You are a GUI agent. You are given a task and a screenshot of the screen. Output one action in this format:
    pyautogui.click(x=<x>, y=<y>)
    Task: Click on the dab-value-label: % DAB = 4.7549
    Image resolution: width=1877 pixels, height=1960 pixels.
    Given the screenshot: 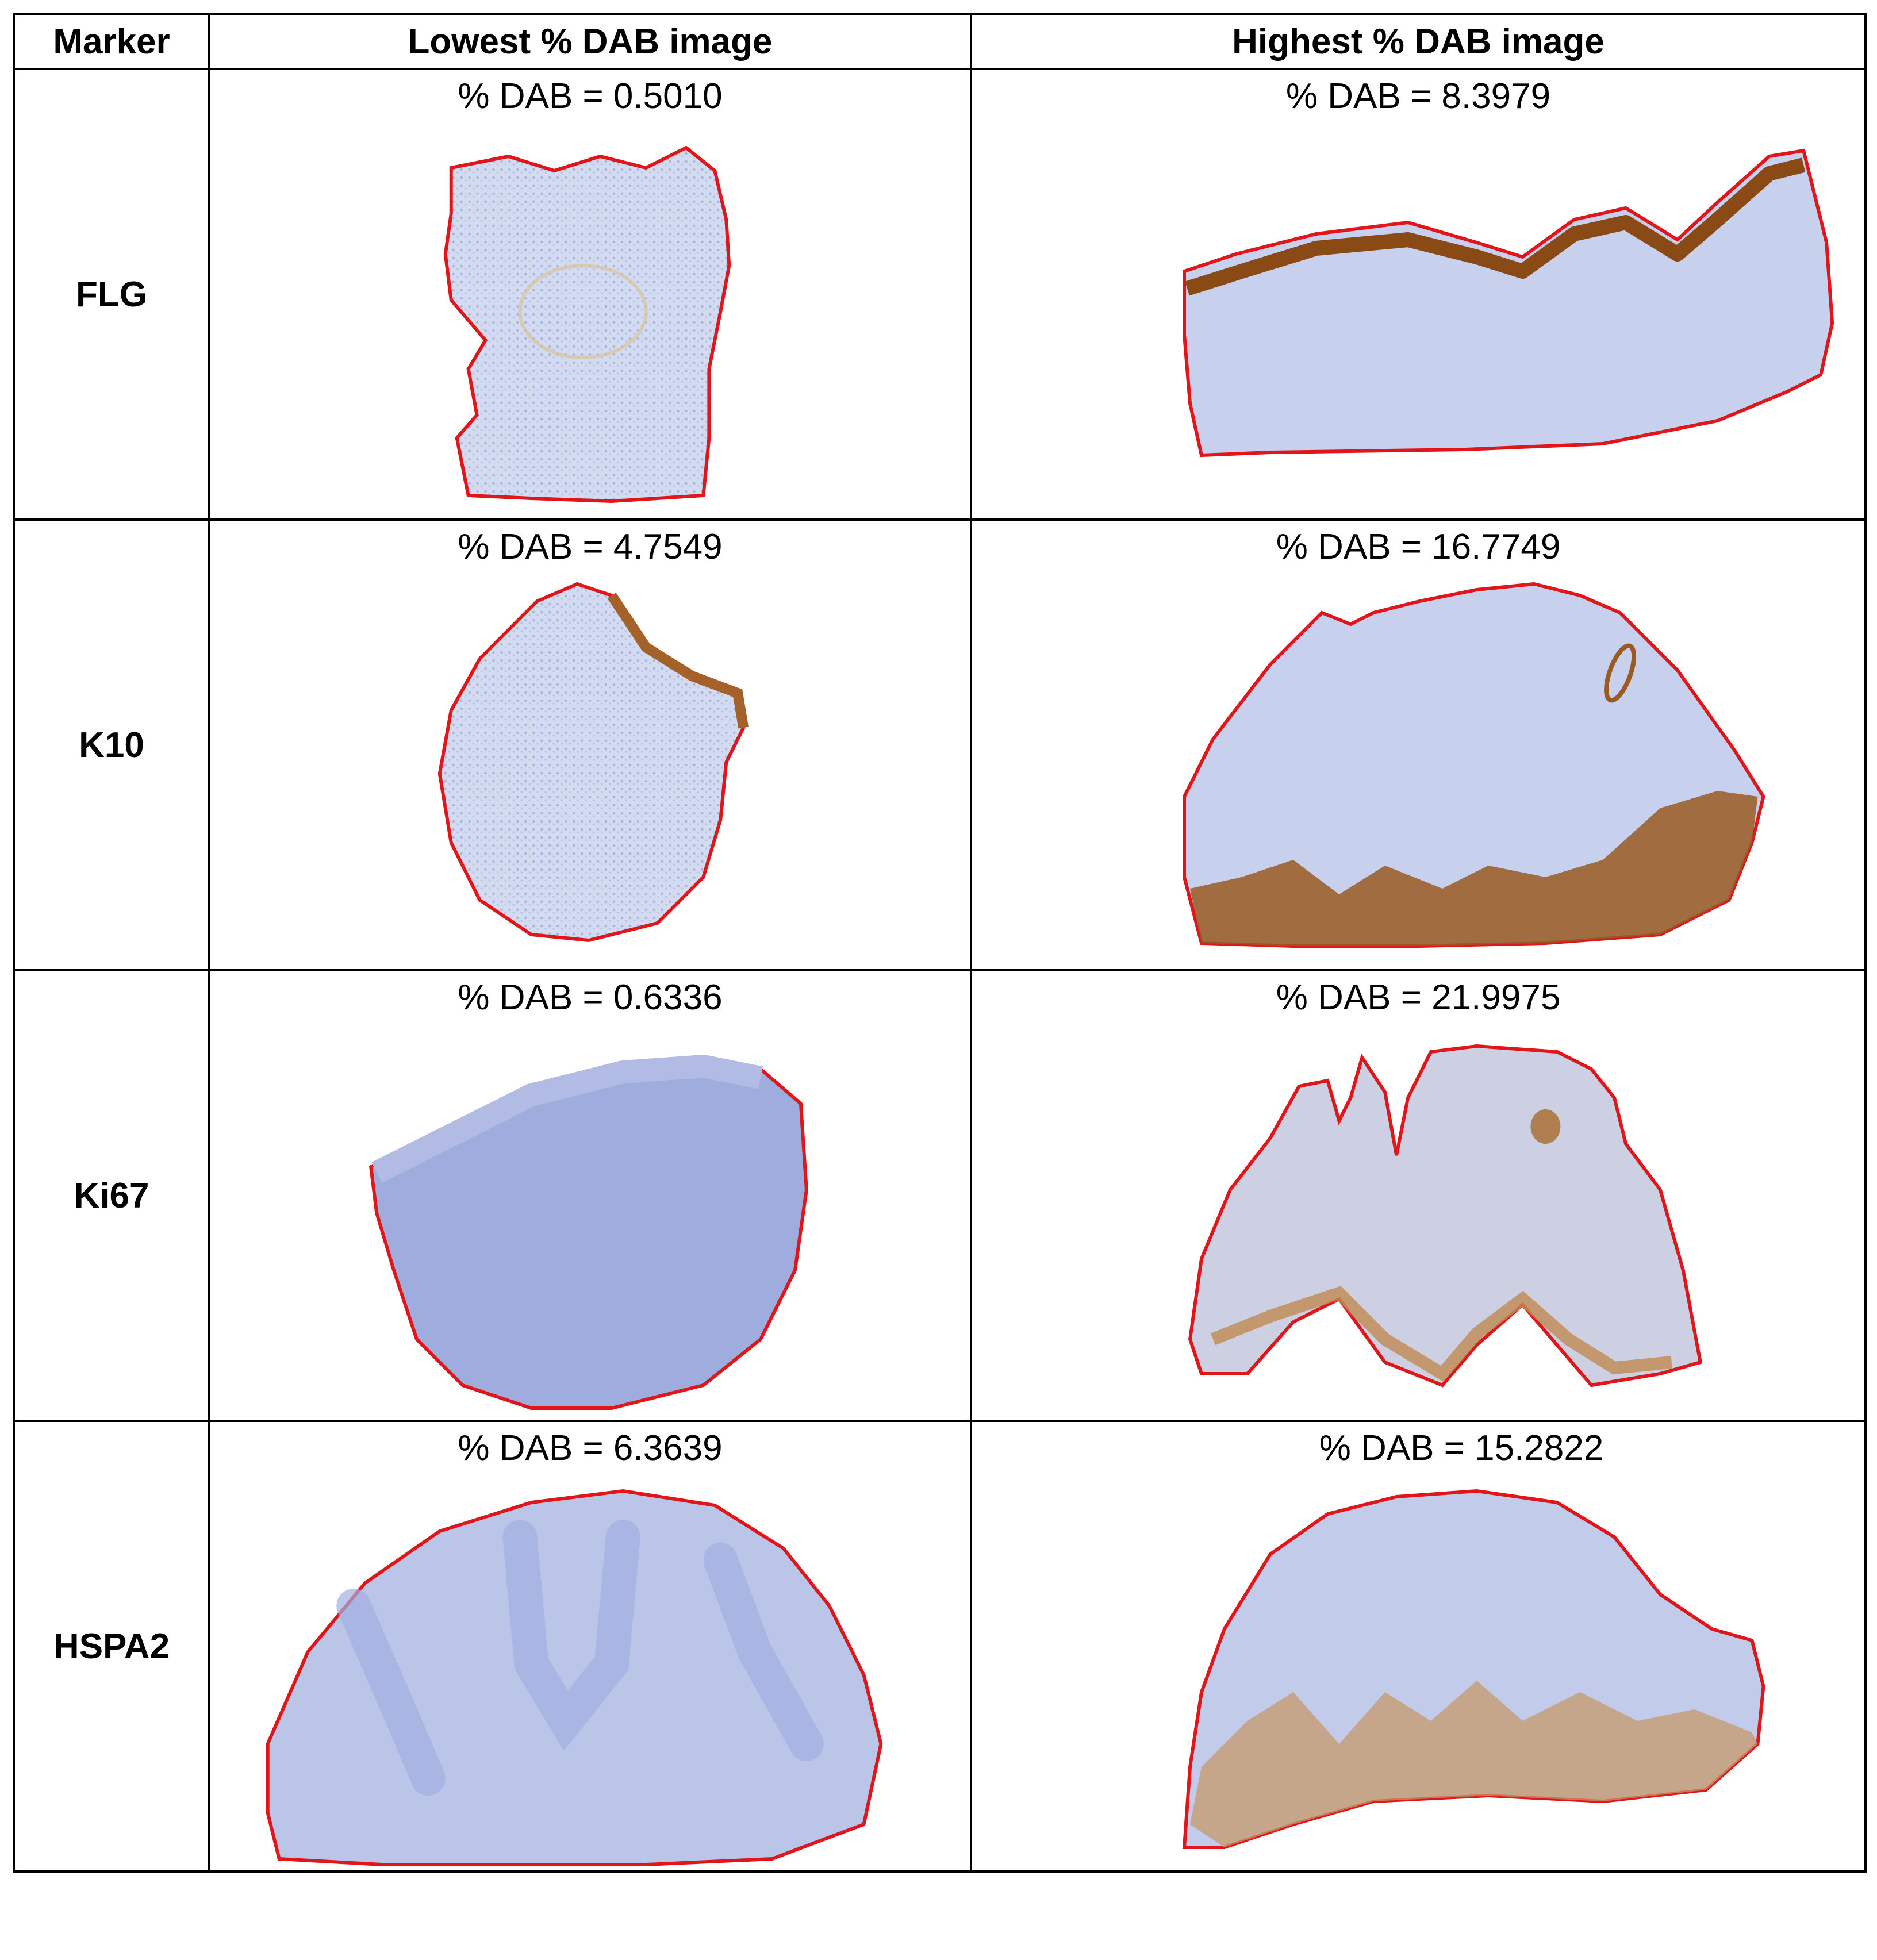 What is the action you would take?
    pyautogui.click(x=590, y=547)
    